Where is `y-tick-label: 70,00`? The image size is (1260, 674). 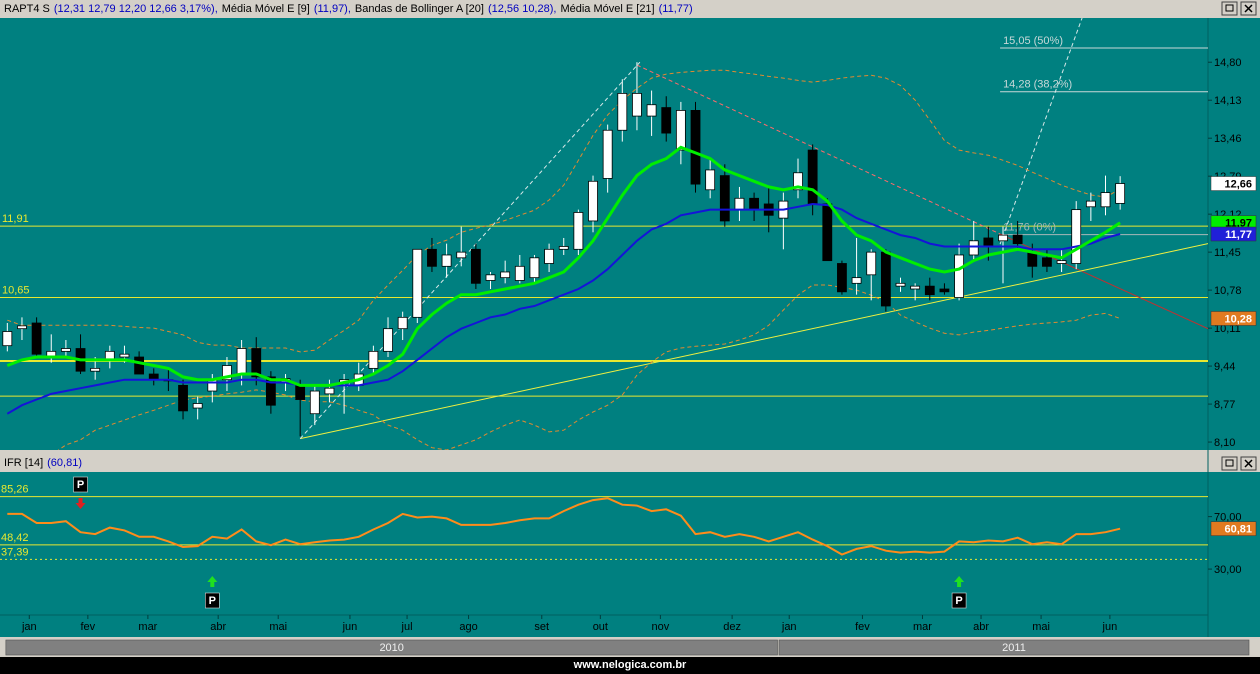 y-tick-label: 70,00 is located at coordinates (1228, 518).